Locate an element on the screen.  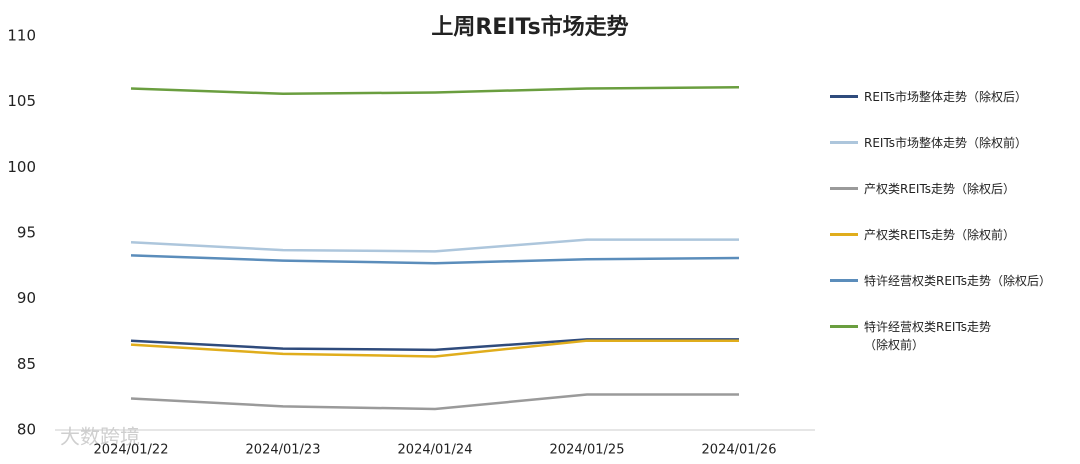
legend-label: REITs市场整体走势（除权后） is located at coordinates (946, 97).